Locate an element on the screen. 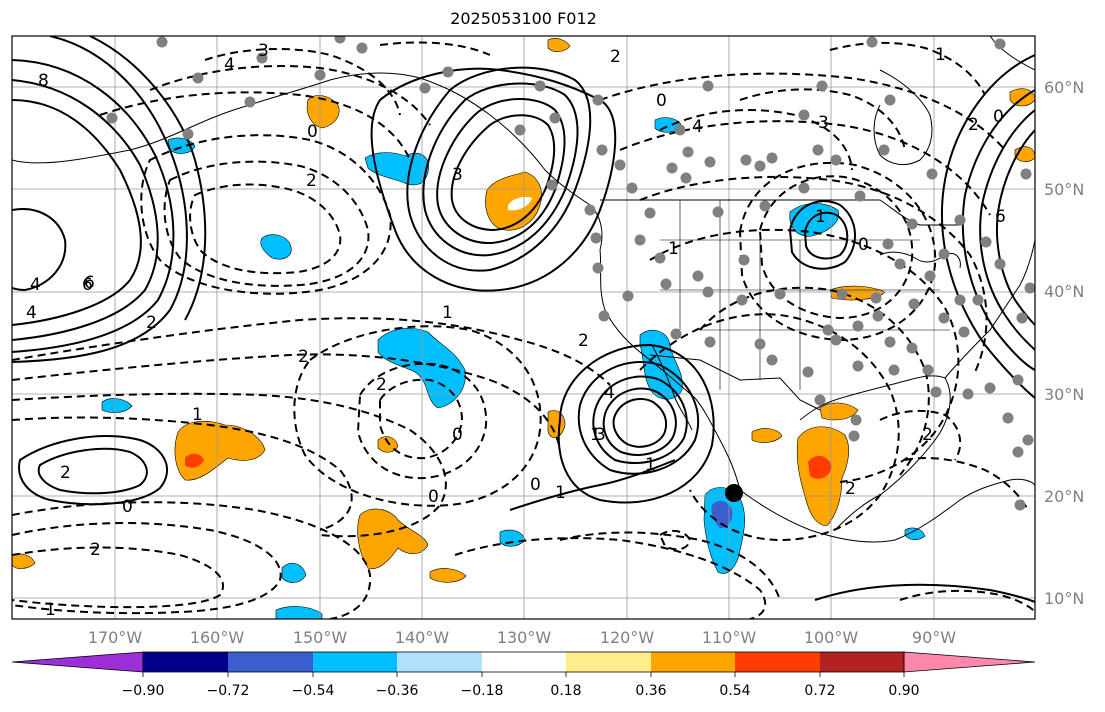 The height and width of the screenshot is (712, 1105). colorbar-tick-label: 0.72 is located at coordinates (820, 691).